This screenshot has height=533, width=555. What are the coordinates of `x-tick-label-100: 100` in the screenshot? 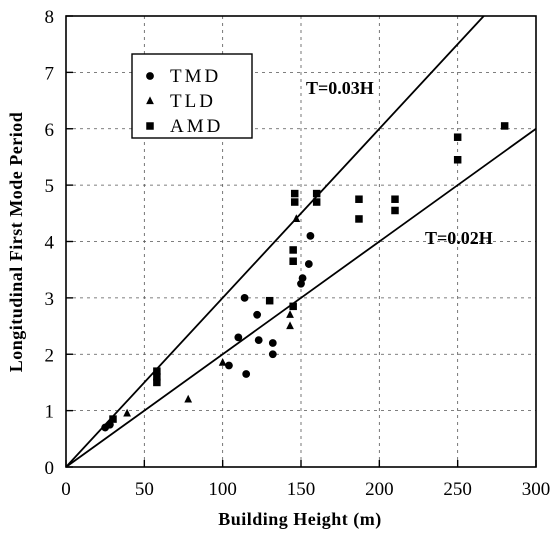 It's located at (222, 489).